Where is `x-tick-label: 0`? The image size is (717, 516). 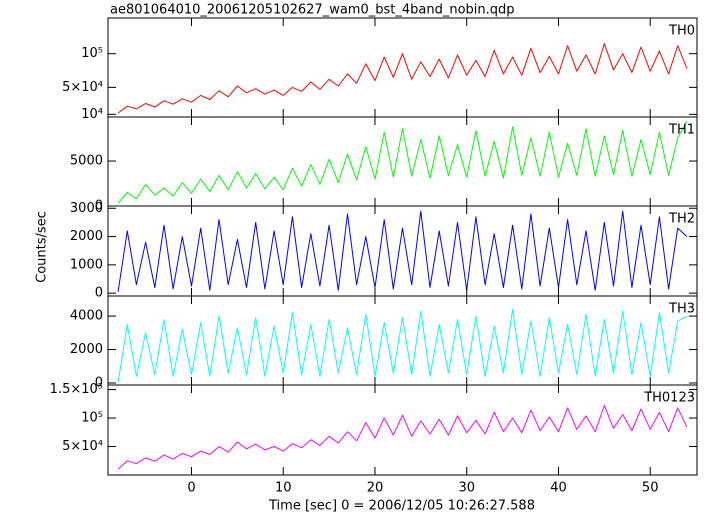 x-tick-label: 0 is located at coordinates (191, 488).